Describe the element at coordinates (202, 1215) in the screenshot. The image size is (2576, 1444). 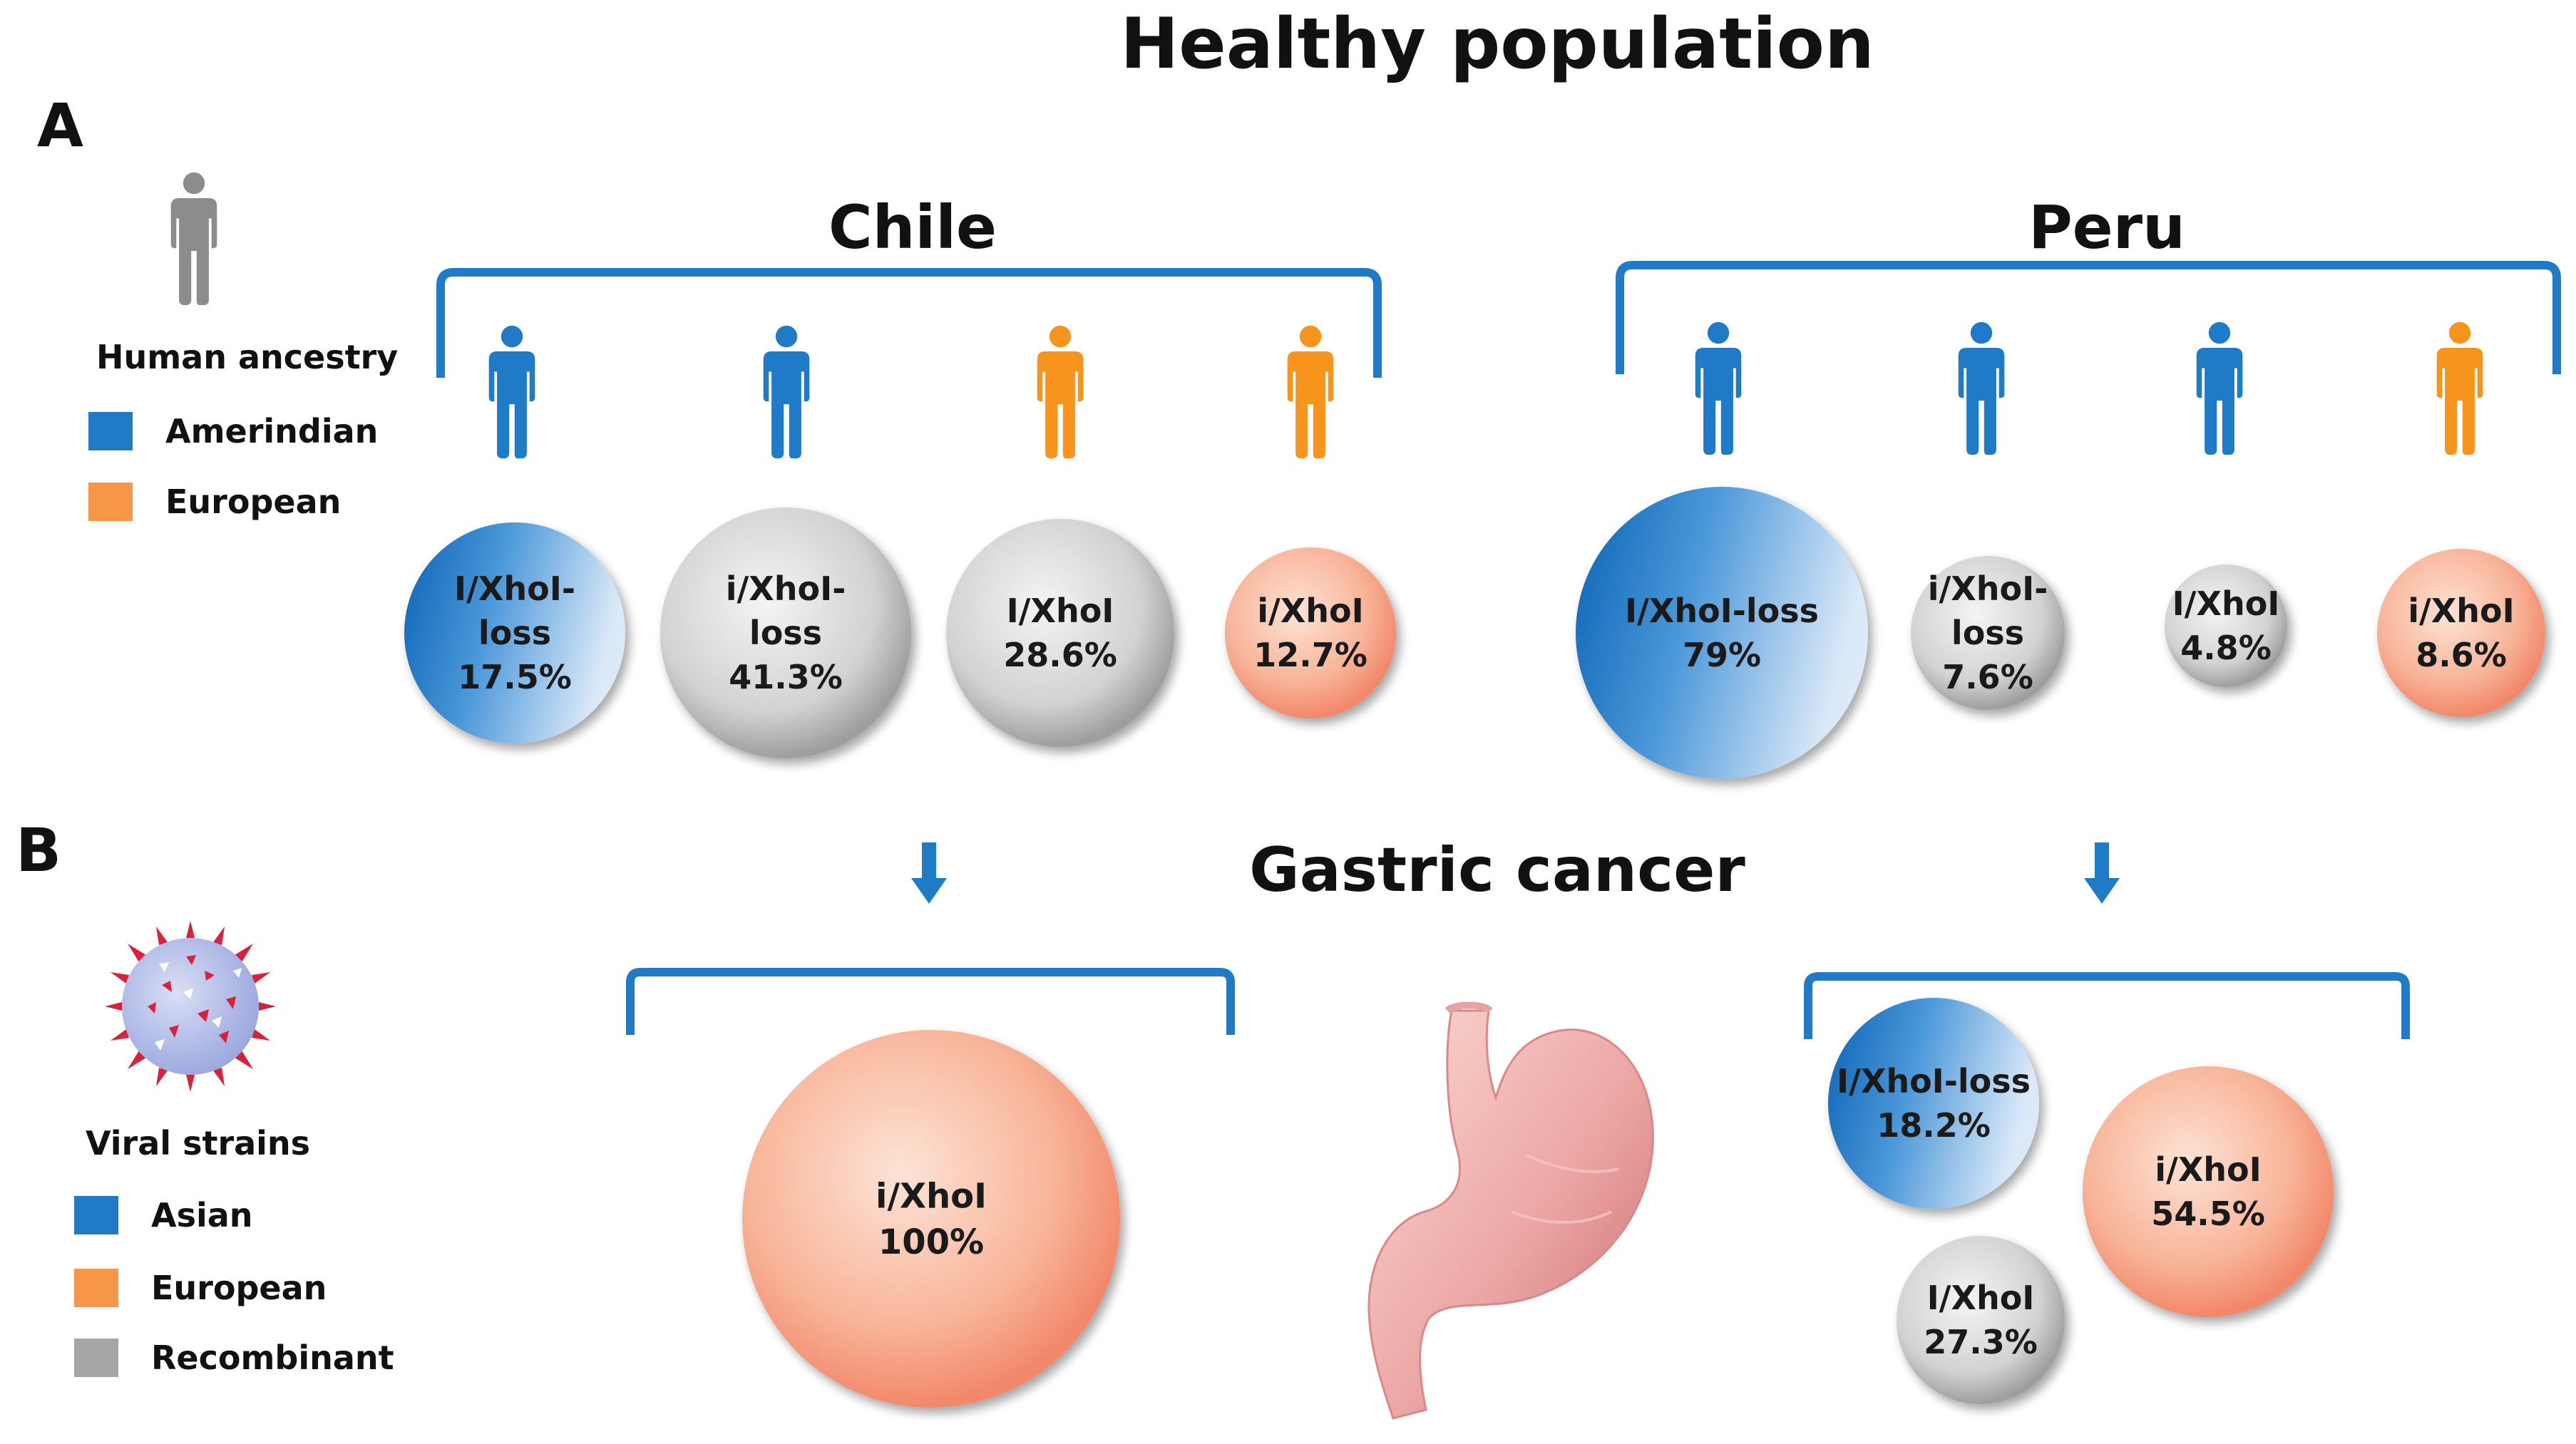
I see `asian-legend-label: Asian` at that location.